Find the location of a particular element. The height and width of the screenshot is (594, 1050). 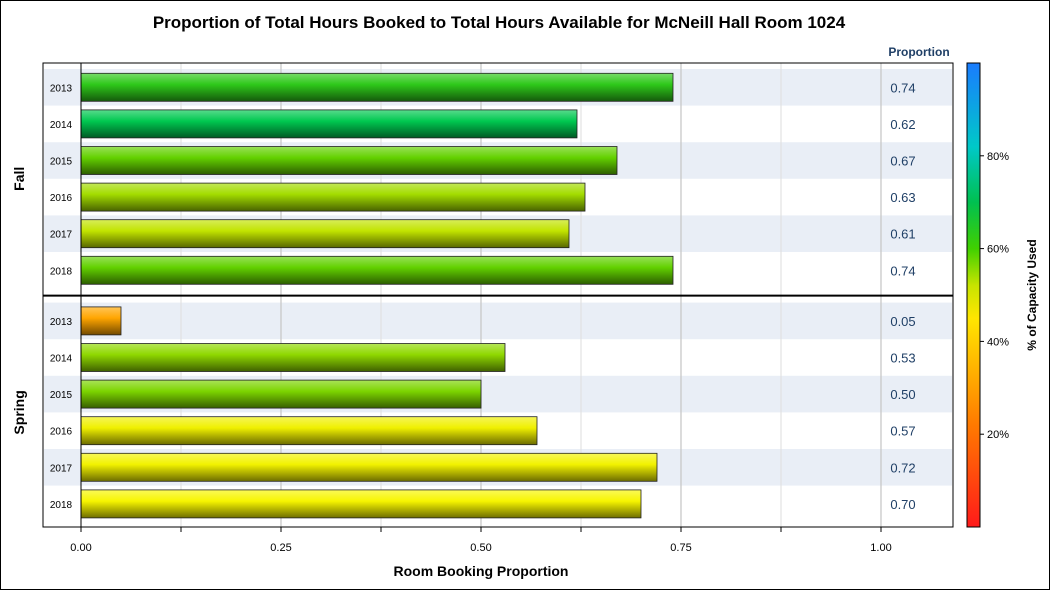

bar-fall-2014 is located at coordinates (329, 124).